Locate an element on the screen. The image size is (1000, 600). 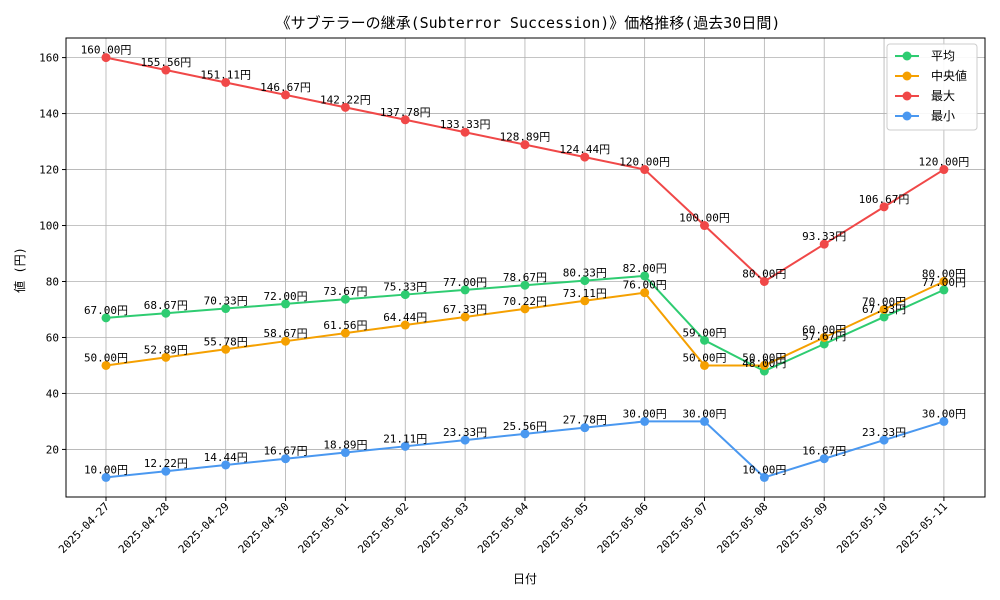
y-tick-label: 160 is located at coordinates (49, 58).